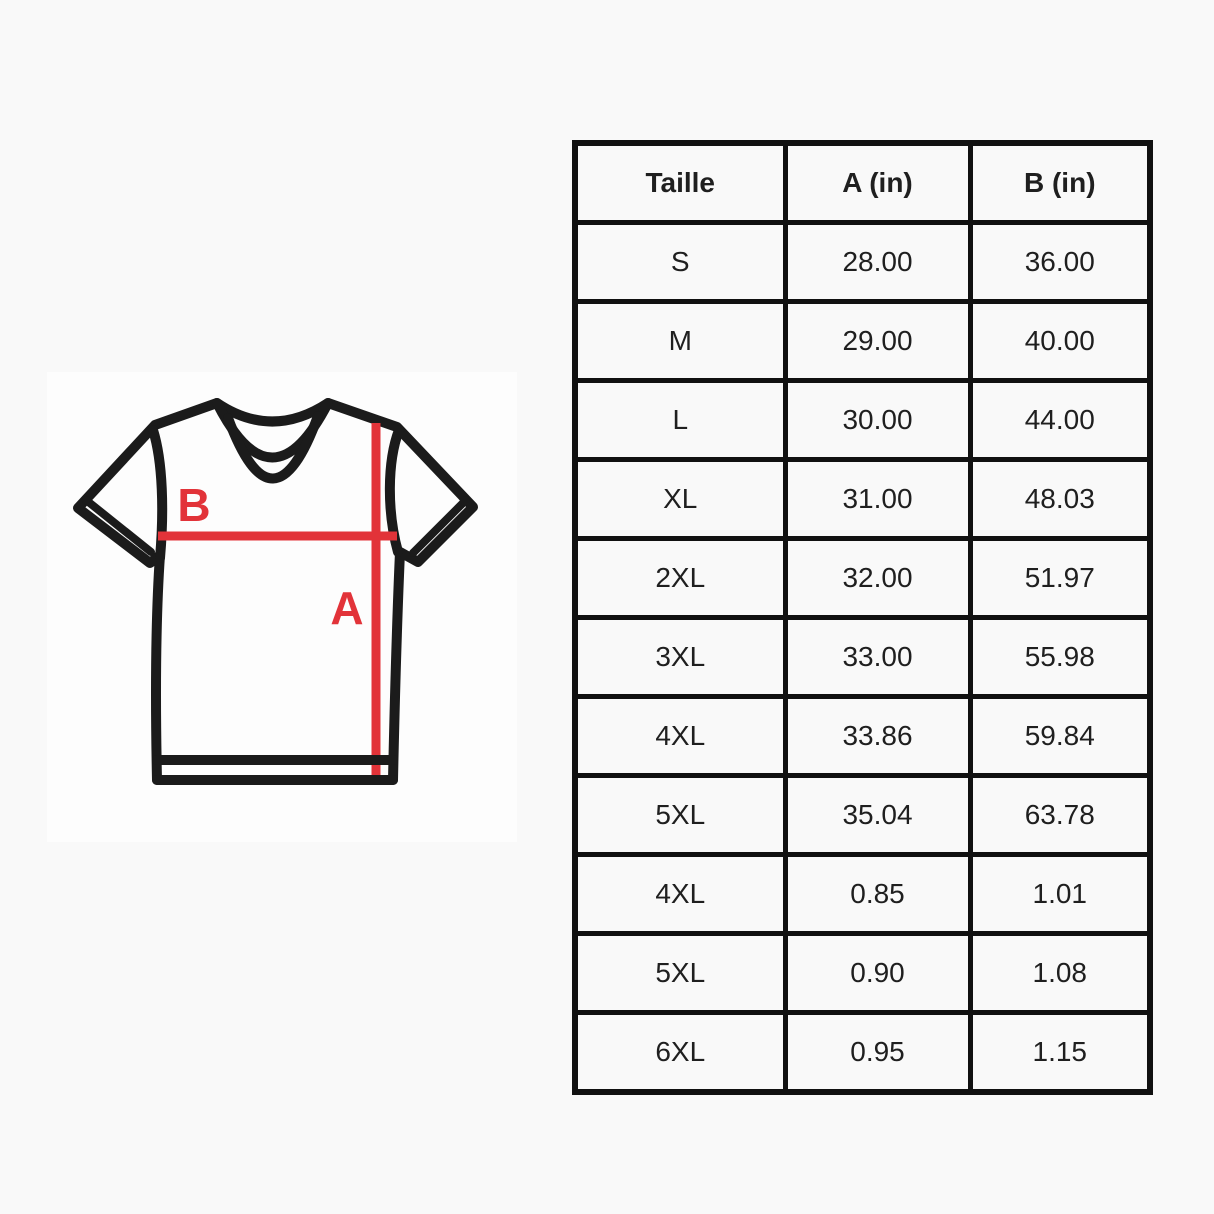 This screenshot has width=1214, height=1214. Describe the element at coordinates (273, 447) in the screenshot. I see `collar-inner-arc` at that location.